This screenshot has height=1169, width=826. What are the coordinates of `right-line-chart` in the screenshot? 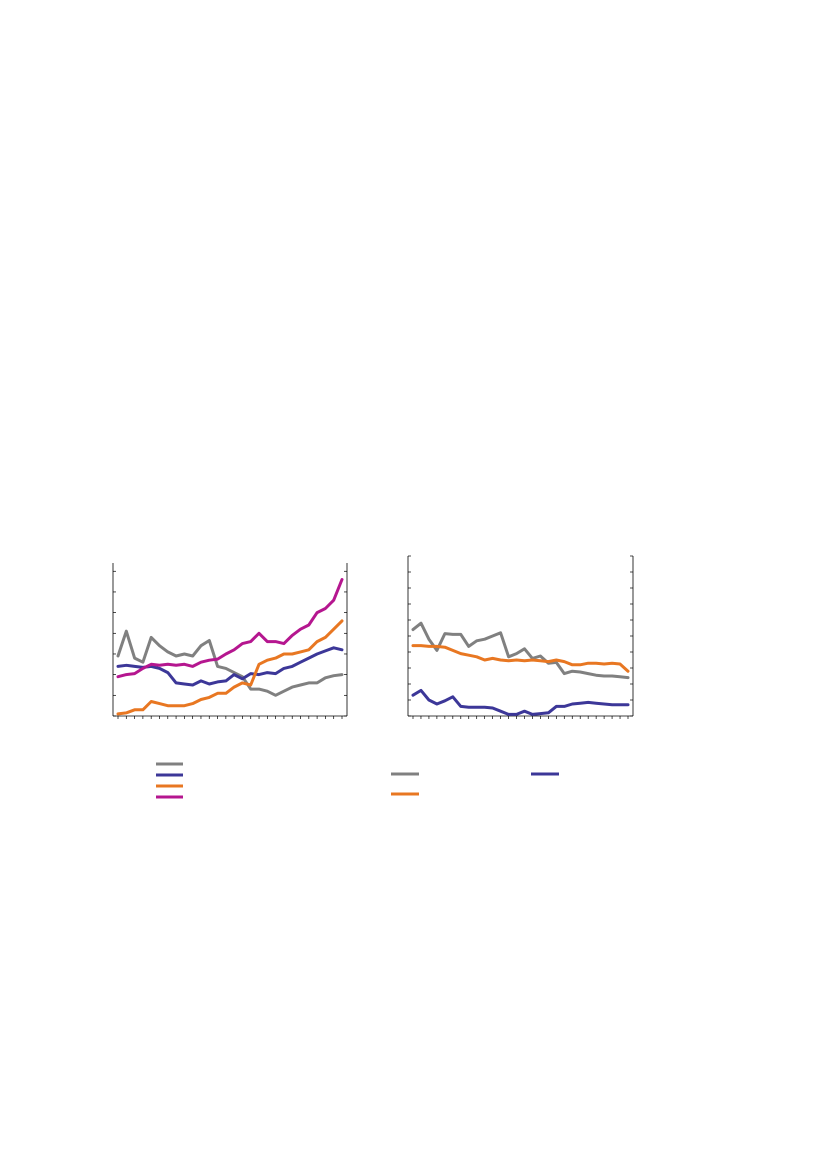 It's located at (520, 637).